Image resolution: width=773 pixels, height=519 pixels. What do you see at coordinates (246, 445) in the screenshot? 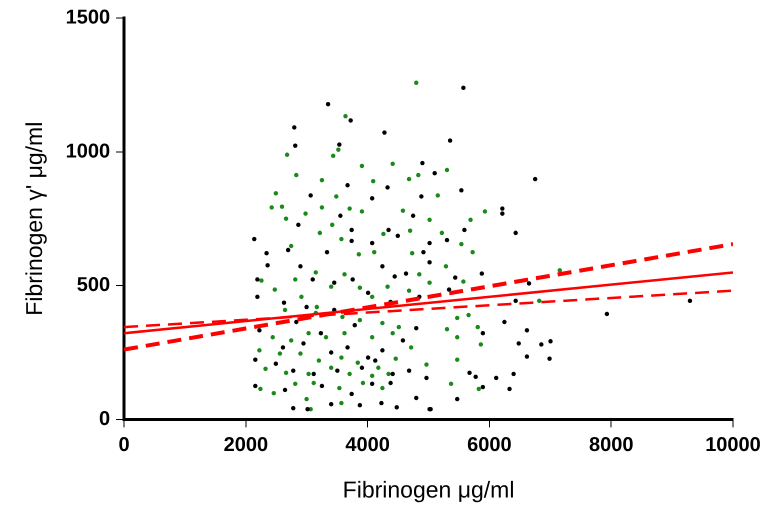
I see `x-tick-label: 2000` at bounding box center [246, 445].